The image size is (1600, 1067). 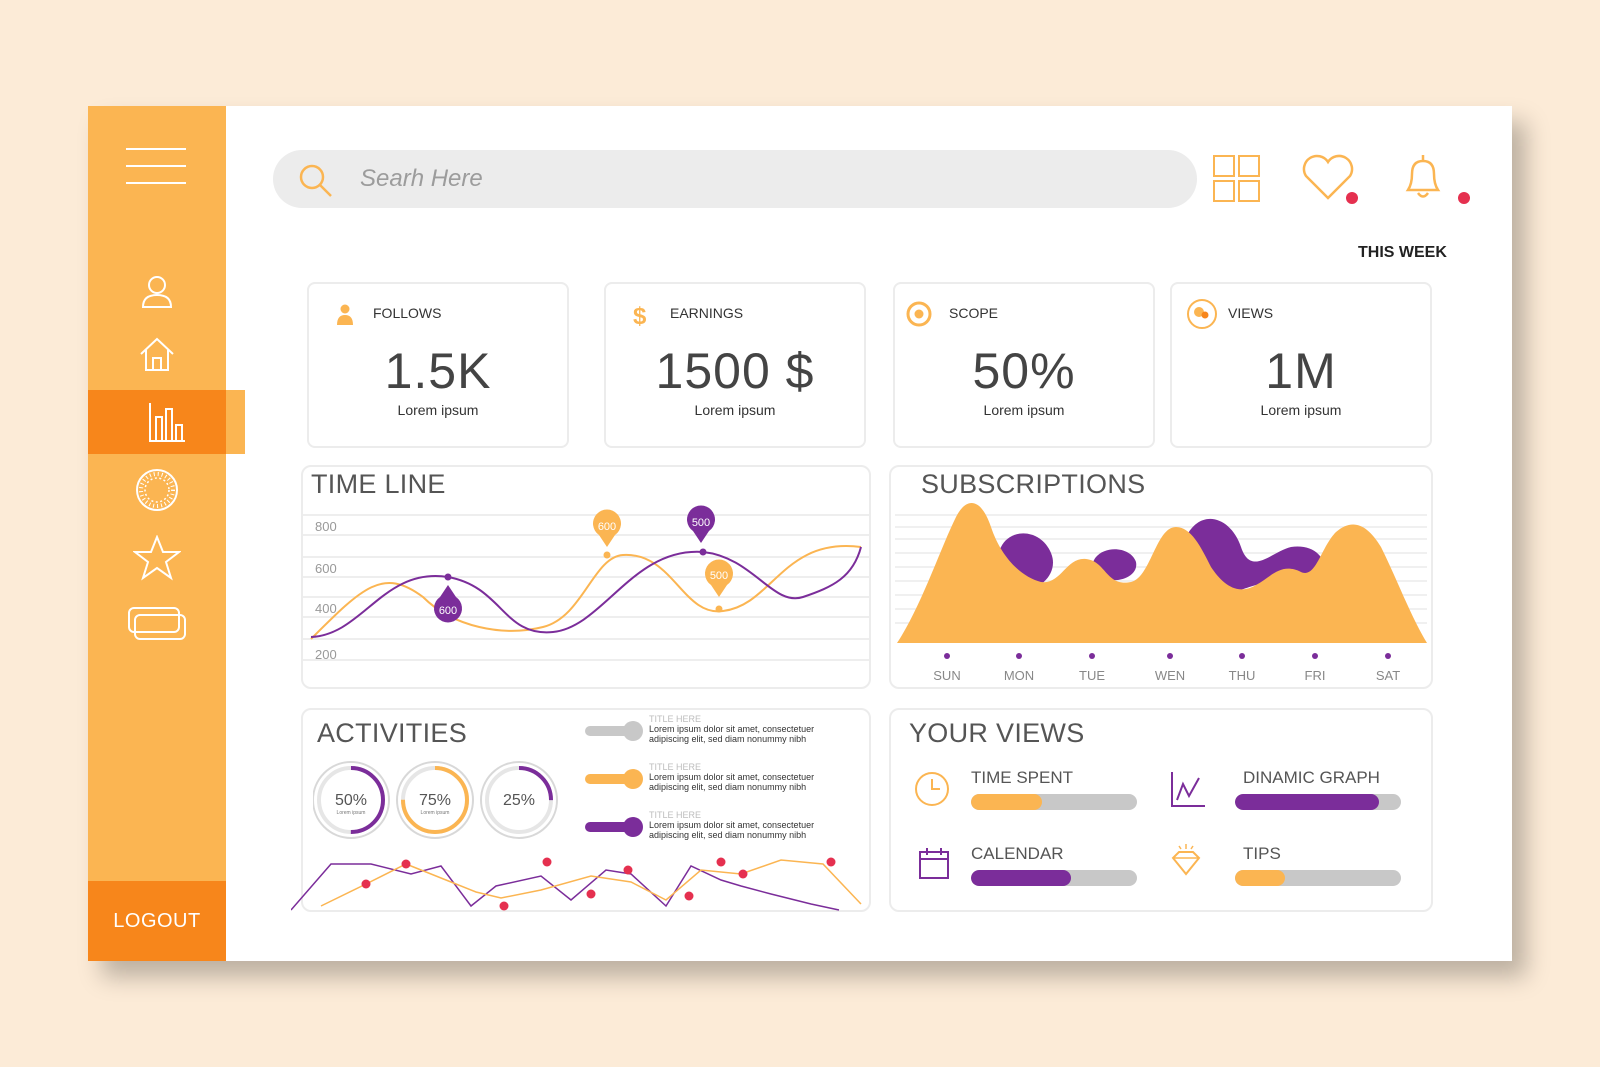 I want to click on logout-button: LOGOUT, so click(x=157, y=921).